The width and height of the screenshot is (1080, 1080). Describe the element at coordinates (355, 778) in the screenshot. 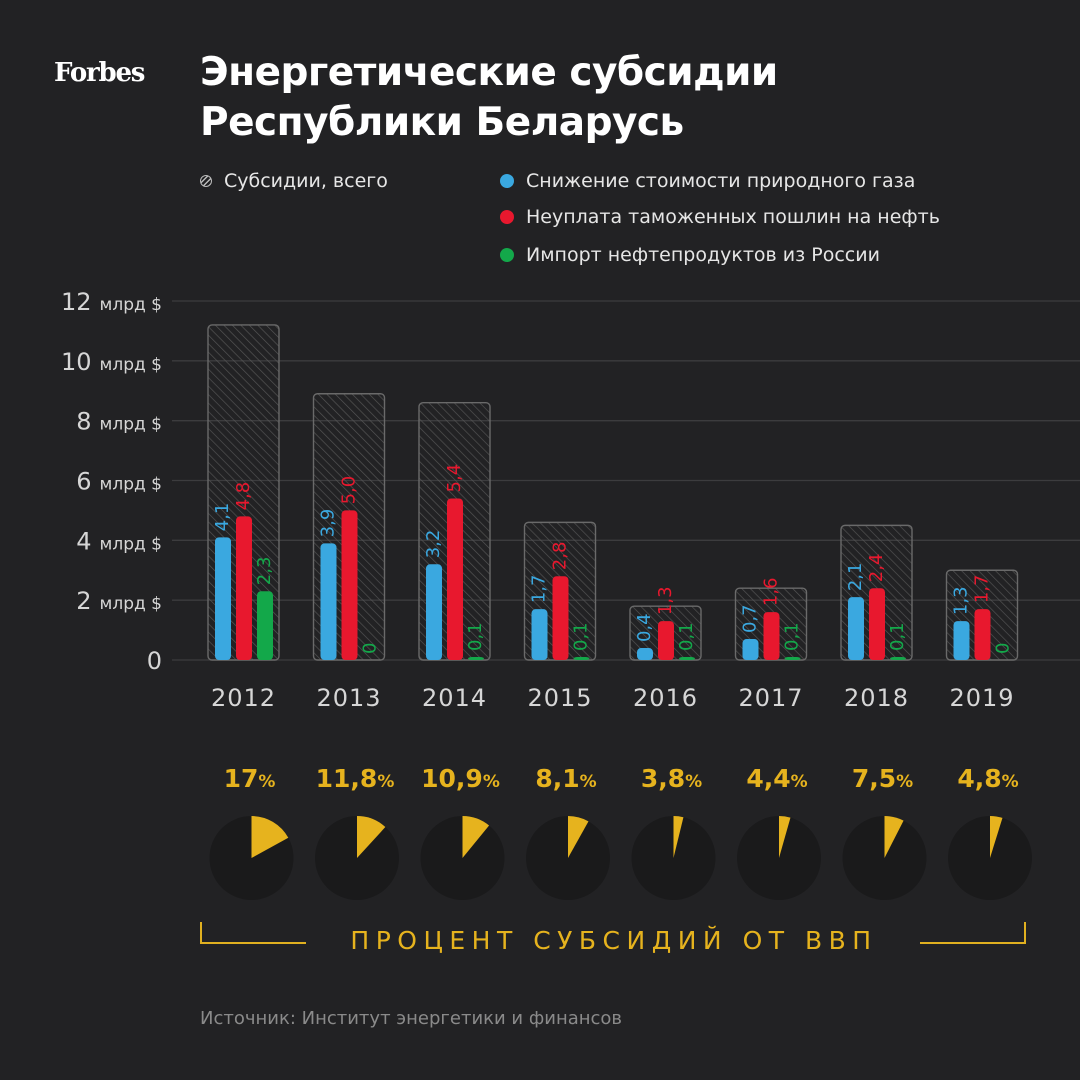

I see `gdp-percent-label: 11,8%` at that location.